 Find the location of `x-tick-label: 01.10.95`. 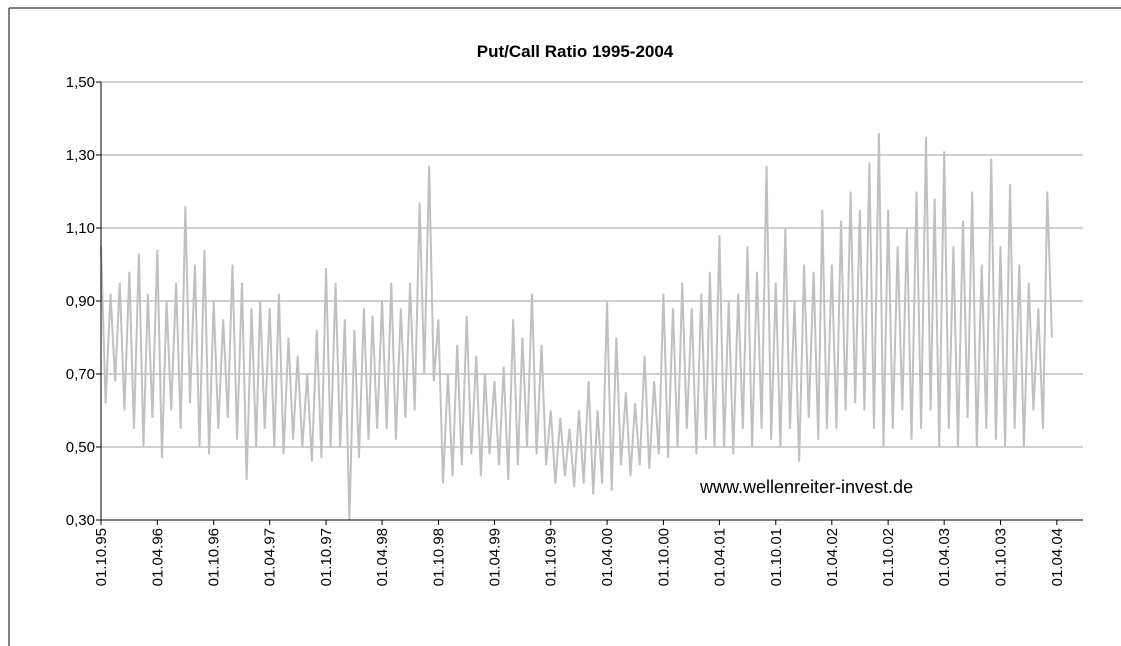

x-tick-label: 01.10.95 is located at coordinates (101, 557).